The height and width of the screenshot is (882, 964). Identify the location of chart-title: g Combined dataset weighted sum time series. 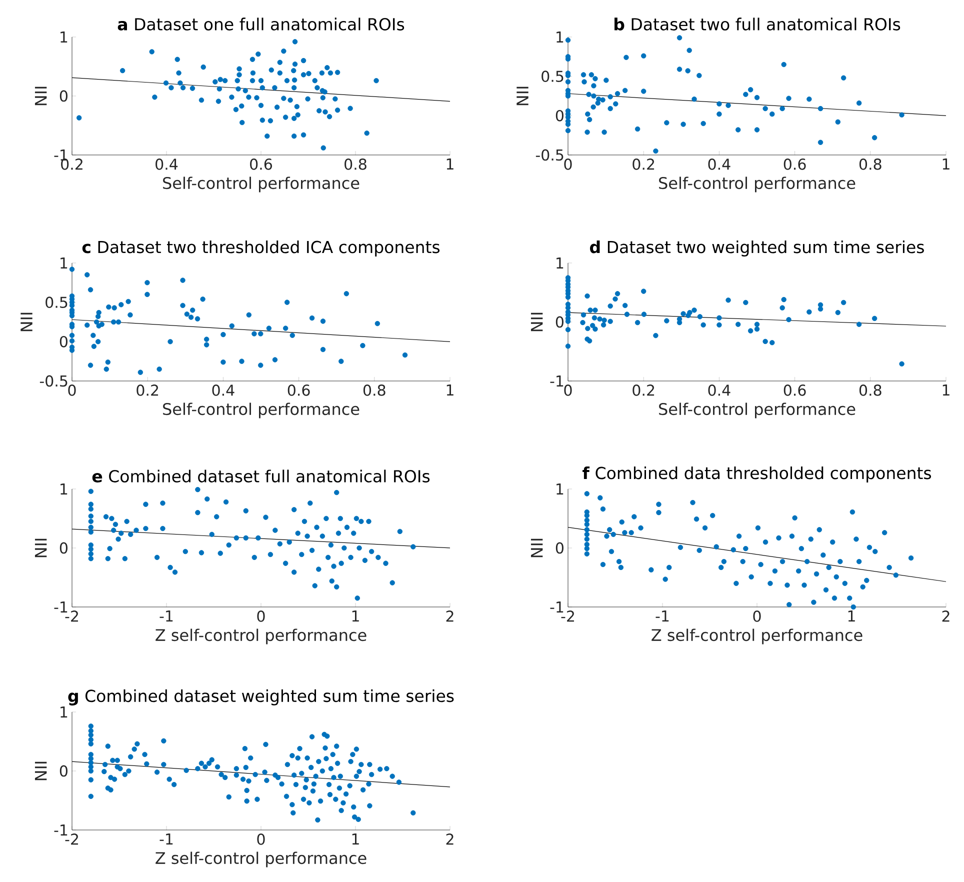
(261, 697).